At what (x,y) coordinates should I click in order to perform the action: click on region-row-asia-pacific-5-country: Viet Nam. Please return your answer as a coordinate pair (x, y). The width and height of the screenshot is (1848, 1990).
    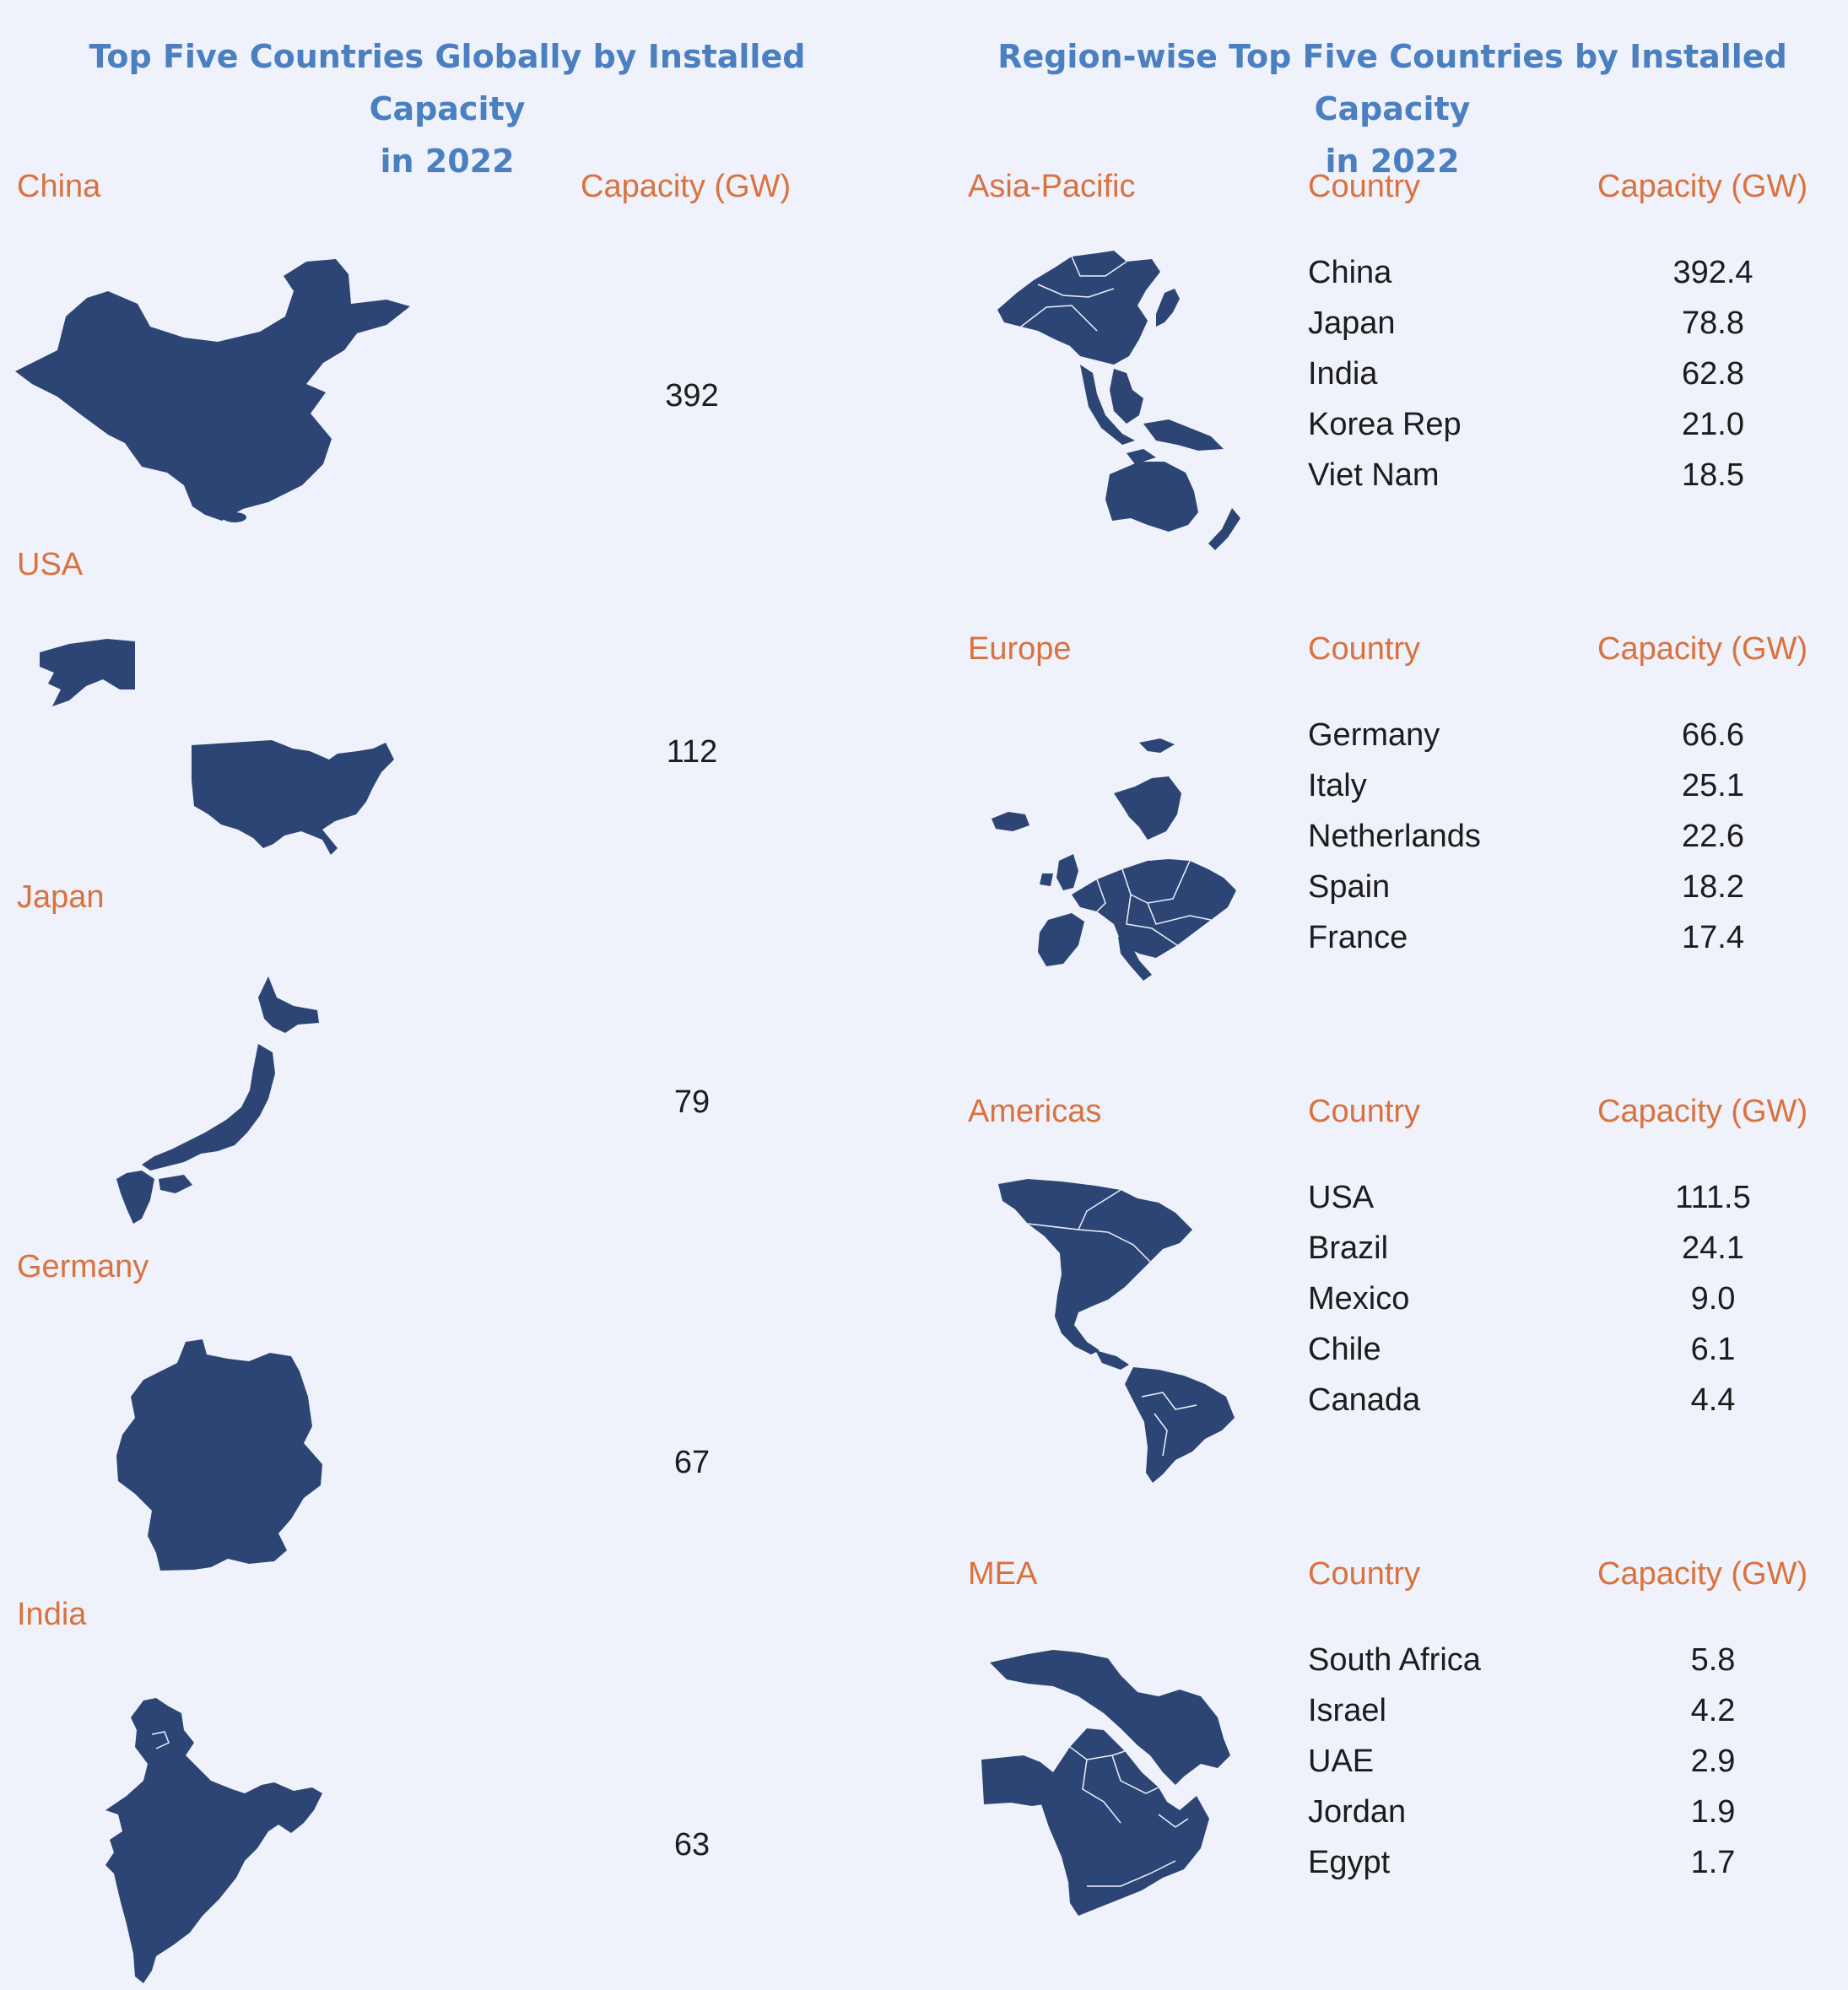
    Looking at the image, I should click on (1374, 475).